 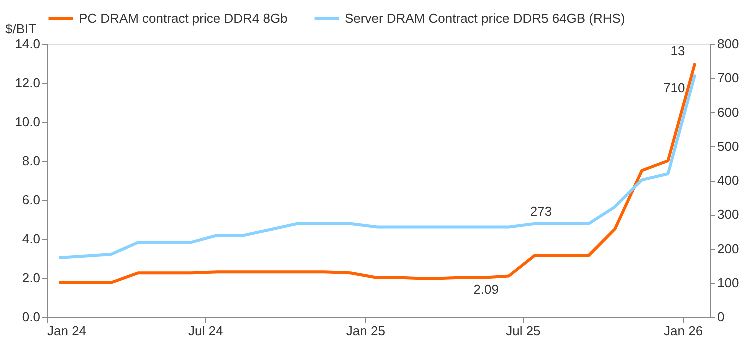 What do you see at coordinates (27, 83) in the screenshot?
I see `y-tick-label: 12.0` at bounding box center [27, 83].